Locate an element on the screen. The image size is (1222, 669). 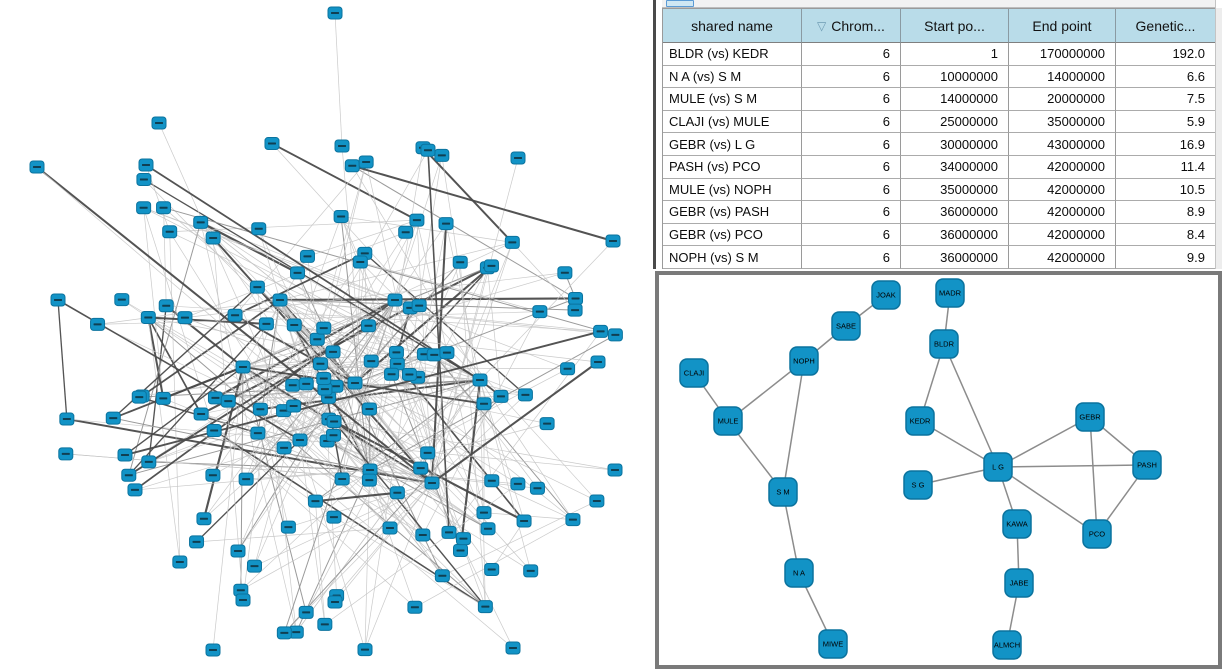
table-cell: NOPH (vs) S M is located at coordinates (732, 257).